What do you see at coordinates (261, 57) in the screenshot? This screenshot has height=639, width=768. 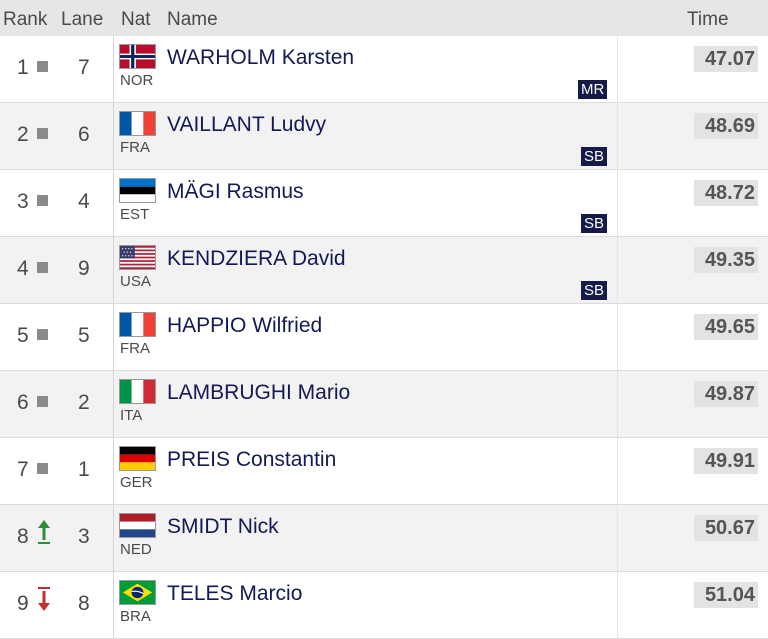 I see `athlete-name-link: WARHOLM Karsten` at bounding box center [261, 57].